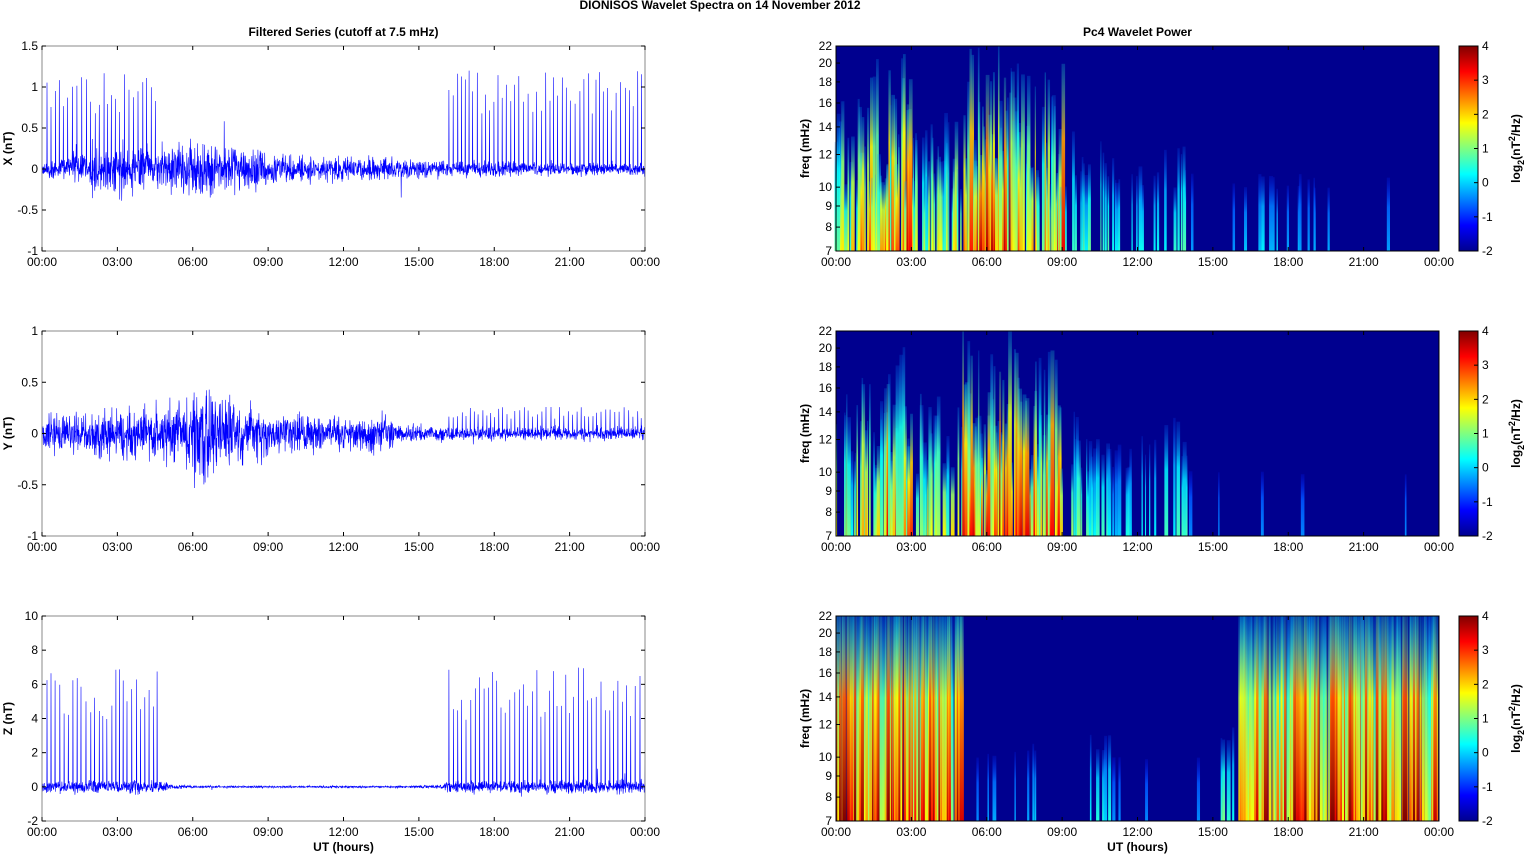 The width and height of the screenshot is (1525, 859). I want to click on x-tick-label: 18:00, so click(494, 547).